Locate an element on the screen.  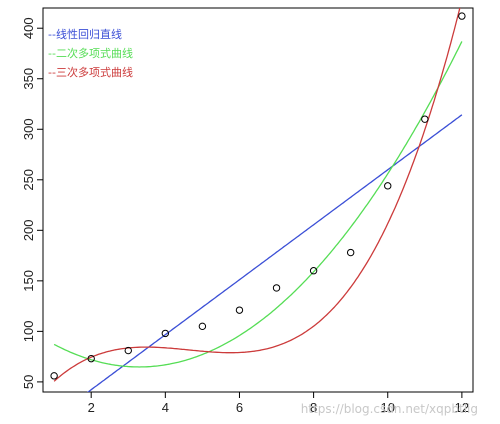
x-tick-label: 10 is located at coordinates (388, 407).